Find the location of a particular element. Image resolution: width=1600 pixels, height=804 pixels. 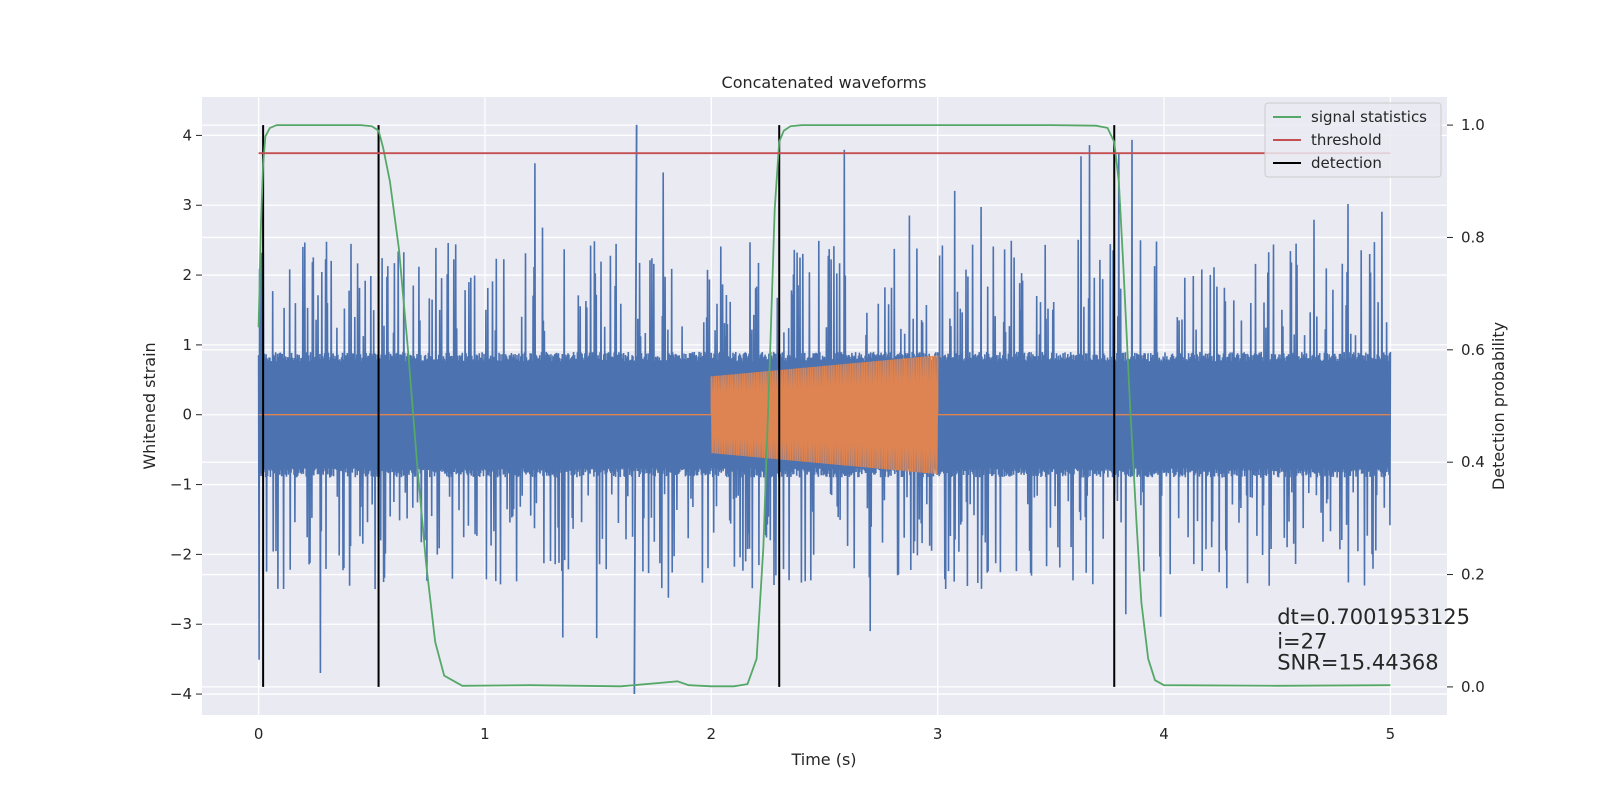

x-tick-label: 3 is located at coordinates (938, 734).